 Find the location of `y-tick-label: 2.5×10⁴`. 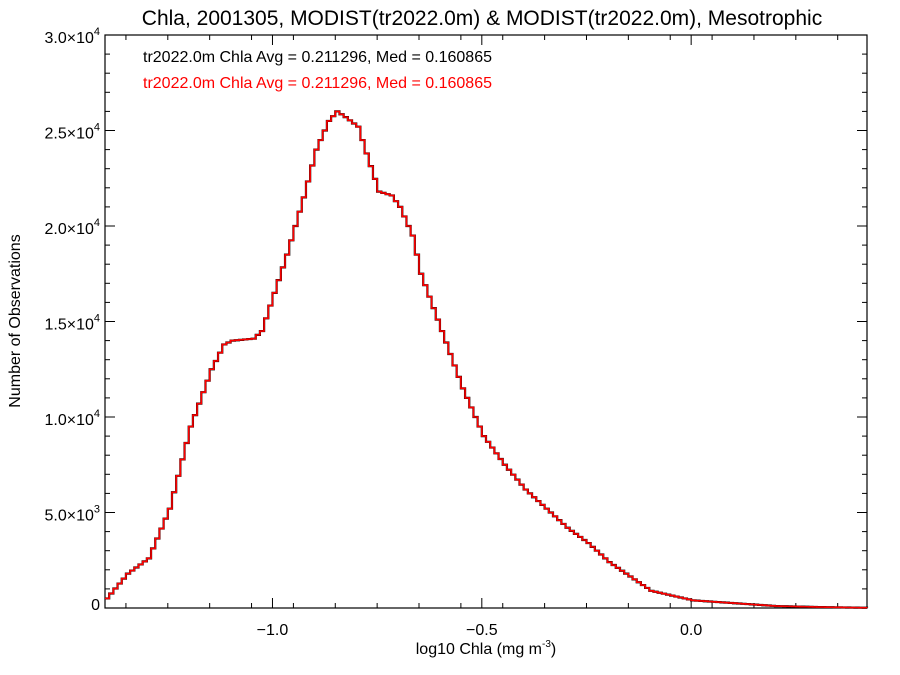

y-tick-label: 2.5×10⁴ is located at coordinates (72, 132).